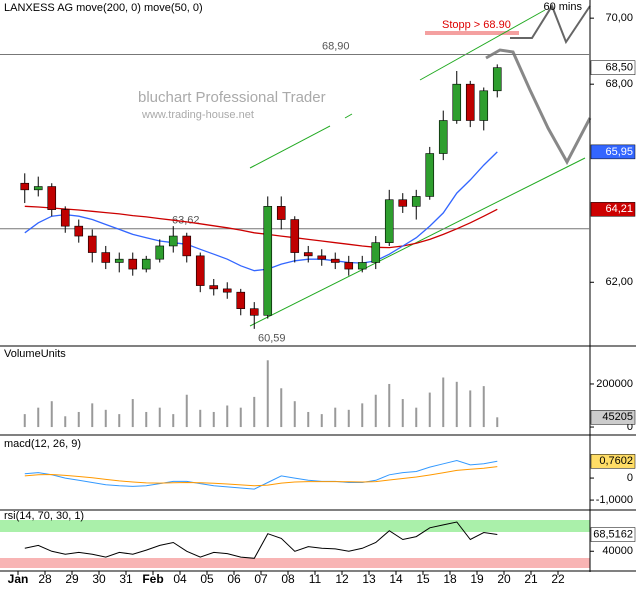 This screenshot has height=589, width=636. What do you see at coordinates (232, 97) in the screenshot?
I see `watermark: bluchart Professional Trader` at bounding box center [232, 97].